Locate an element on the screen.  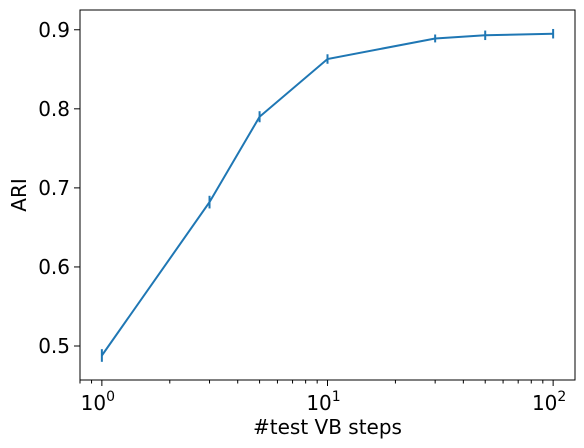
y-tick-label: 0.9 is located at coordinates (54, 30).